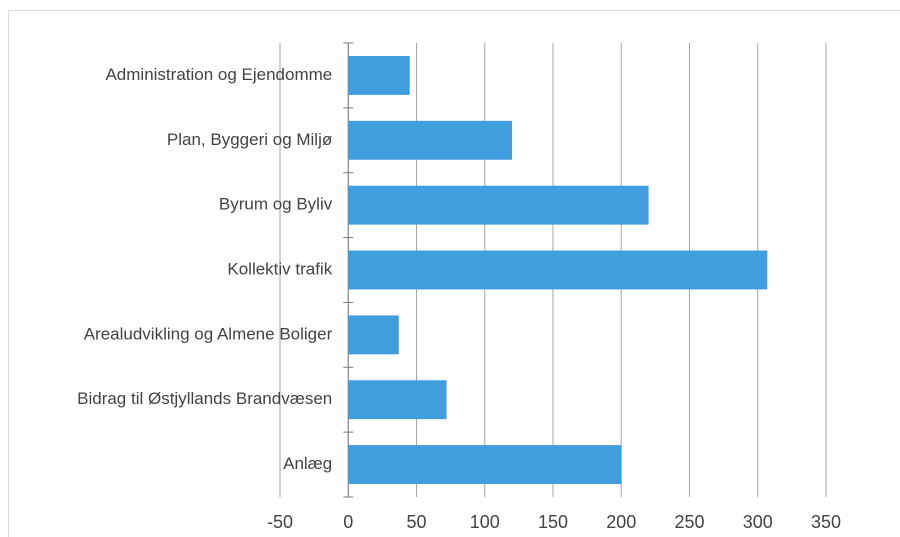 Image resolution: width=900 pixels, height=537 pixels. Describe the element at coordinates (280, 522) in the screenshot. I see `x-tick-label: -50` at that location.